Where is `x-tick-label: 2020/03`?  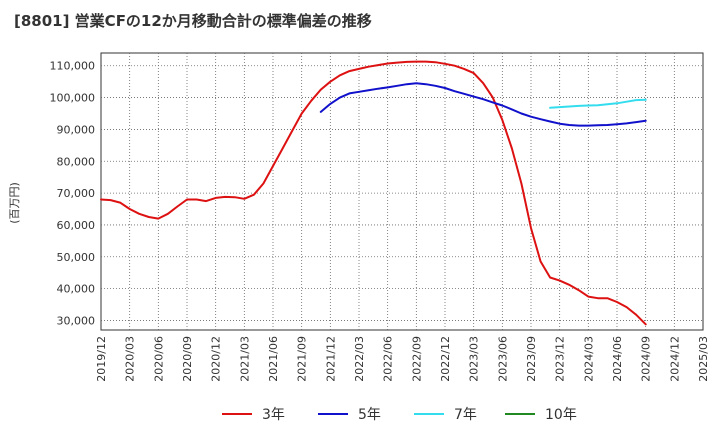 x-tick-label: 2020/03 is located at coordinates (130, 359).